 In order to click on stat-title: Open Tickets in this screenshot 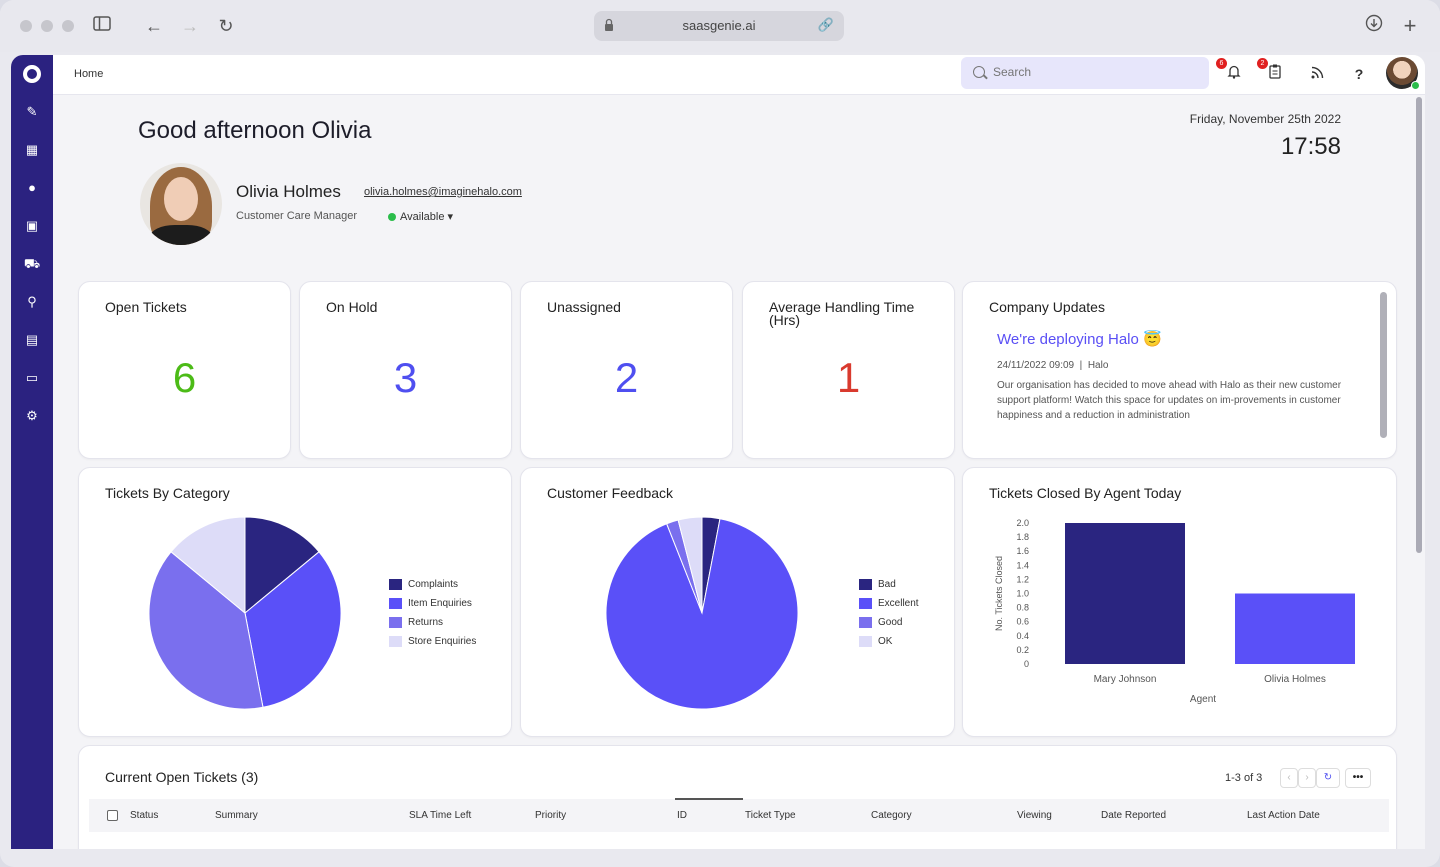, I will do `click(146, 307)`.